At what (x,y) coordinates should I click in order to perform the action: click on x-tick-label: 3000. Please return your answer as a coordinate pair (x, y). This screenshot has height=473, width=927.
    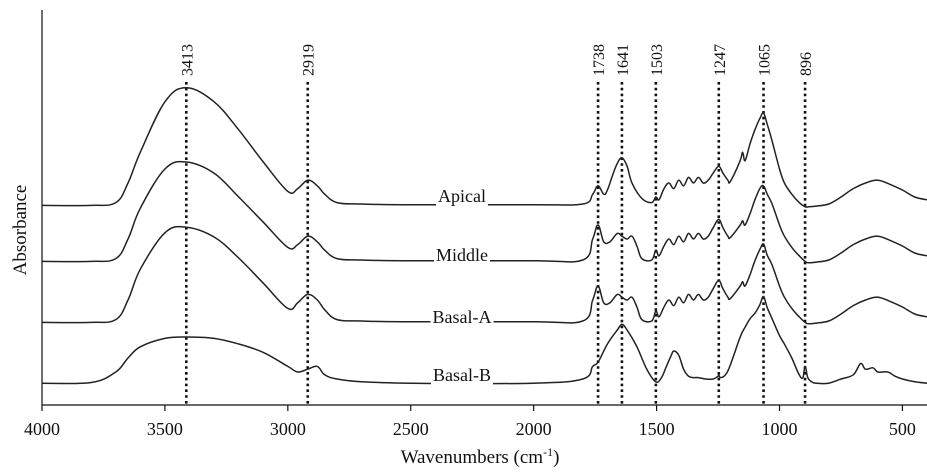
    Looking at the image, I should click on (288, 429).